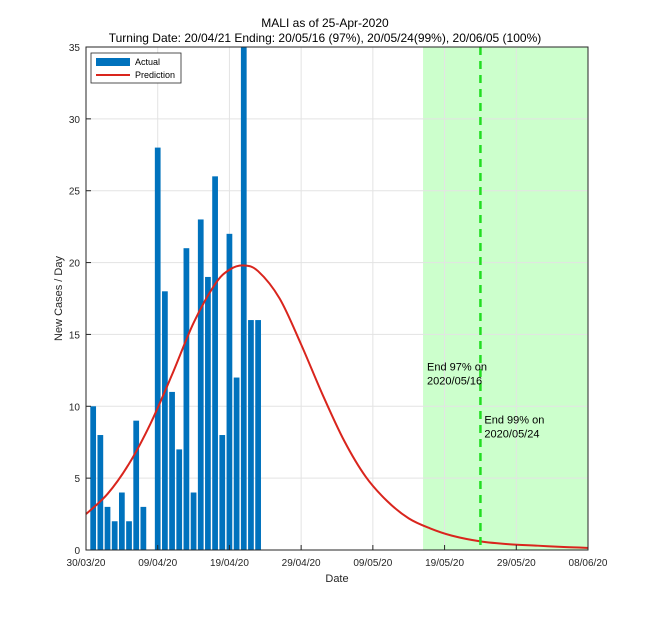 This screenshot has width=650, height=619. Describe the element at coordinates (454, 381) in the screenshot. I see `annotation-line: 2020/05/16` at that location.